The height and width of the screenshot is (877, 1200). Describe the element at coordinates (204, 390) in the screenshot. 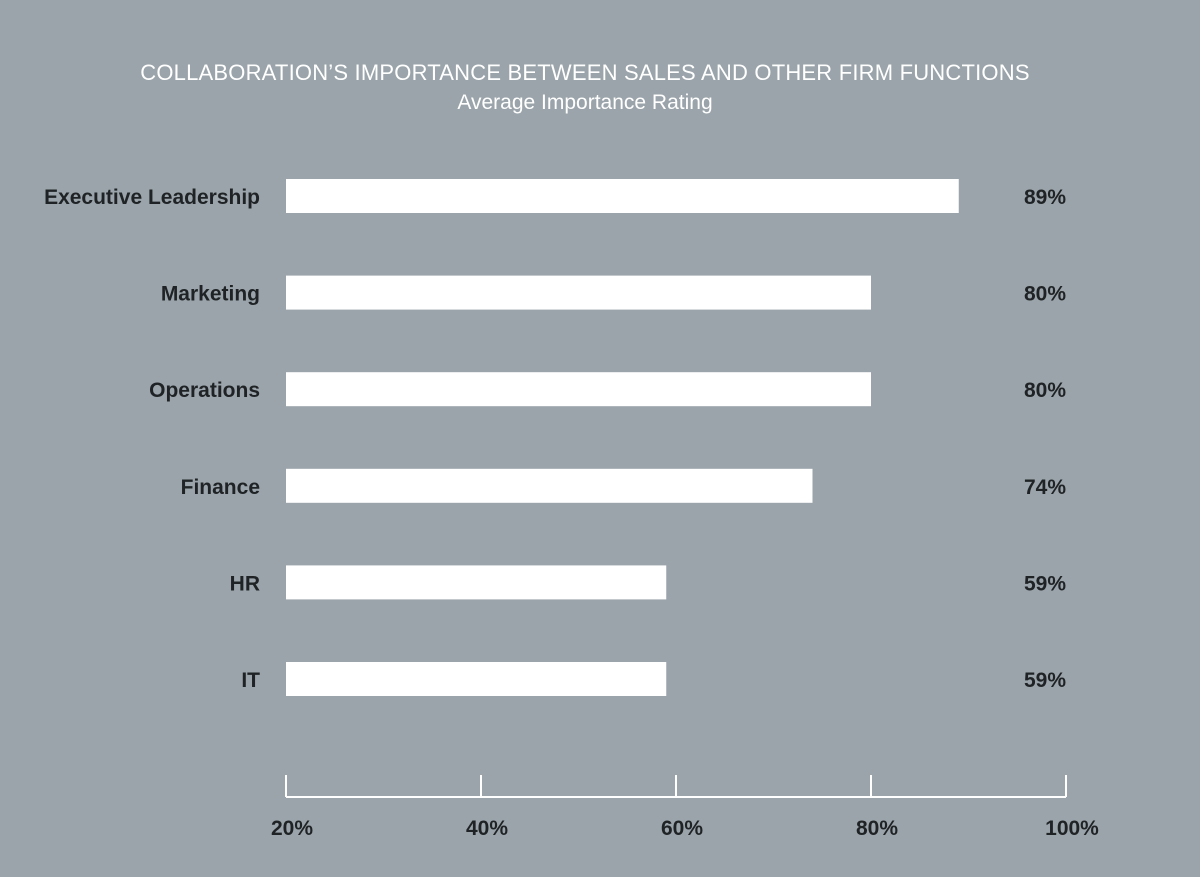

I see `category-label: Operations` at that location.